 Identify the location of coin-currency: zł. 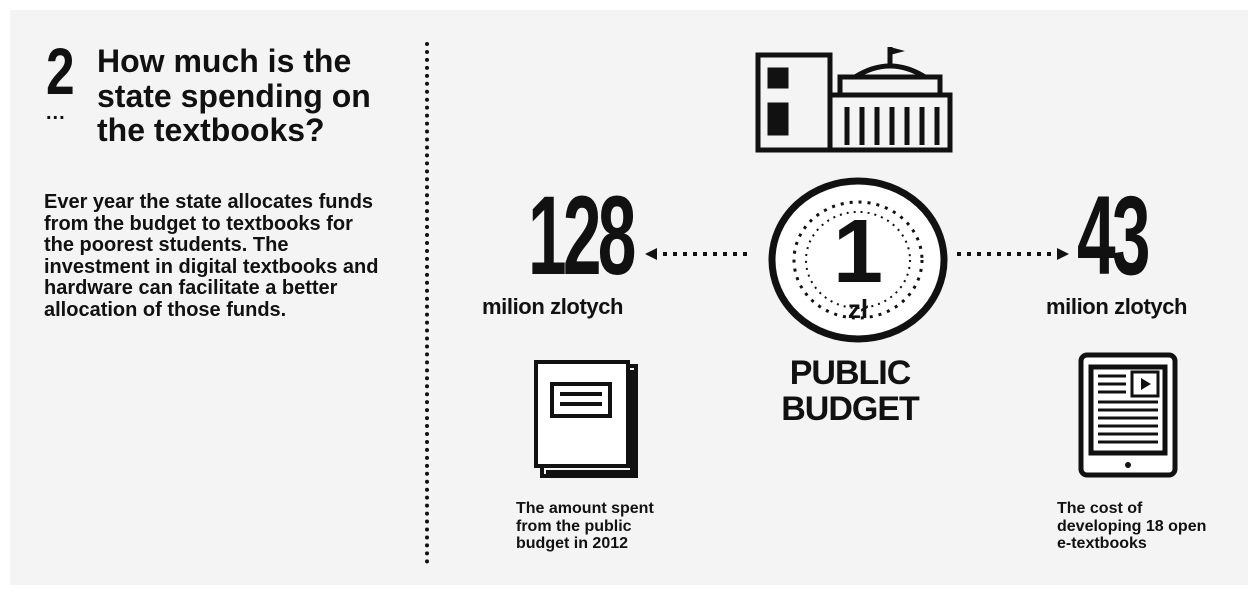
(858, 309).